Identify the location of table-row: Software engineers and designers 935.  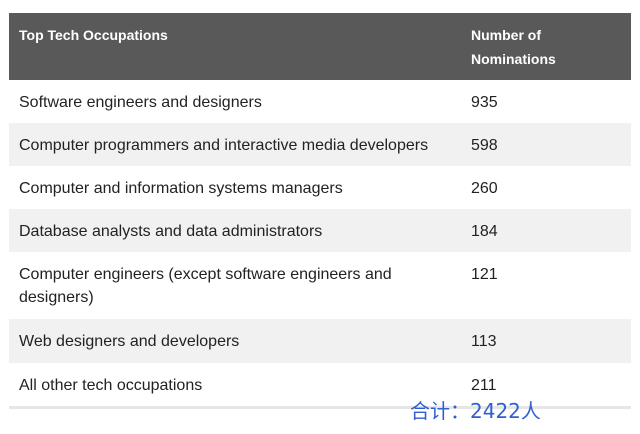
(320, 101).